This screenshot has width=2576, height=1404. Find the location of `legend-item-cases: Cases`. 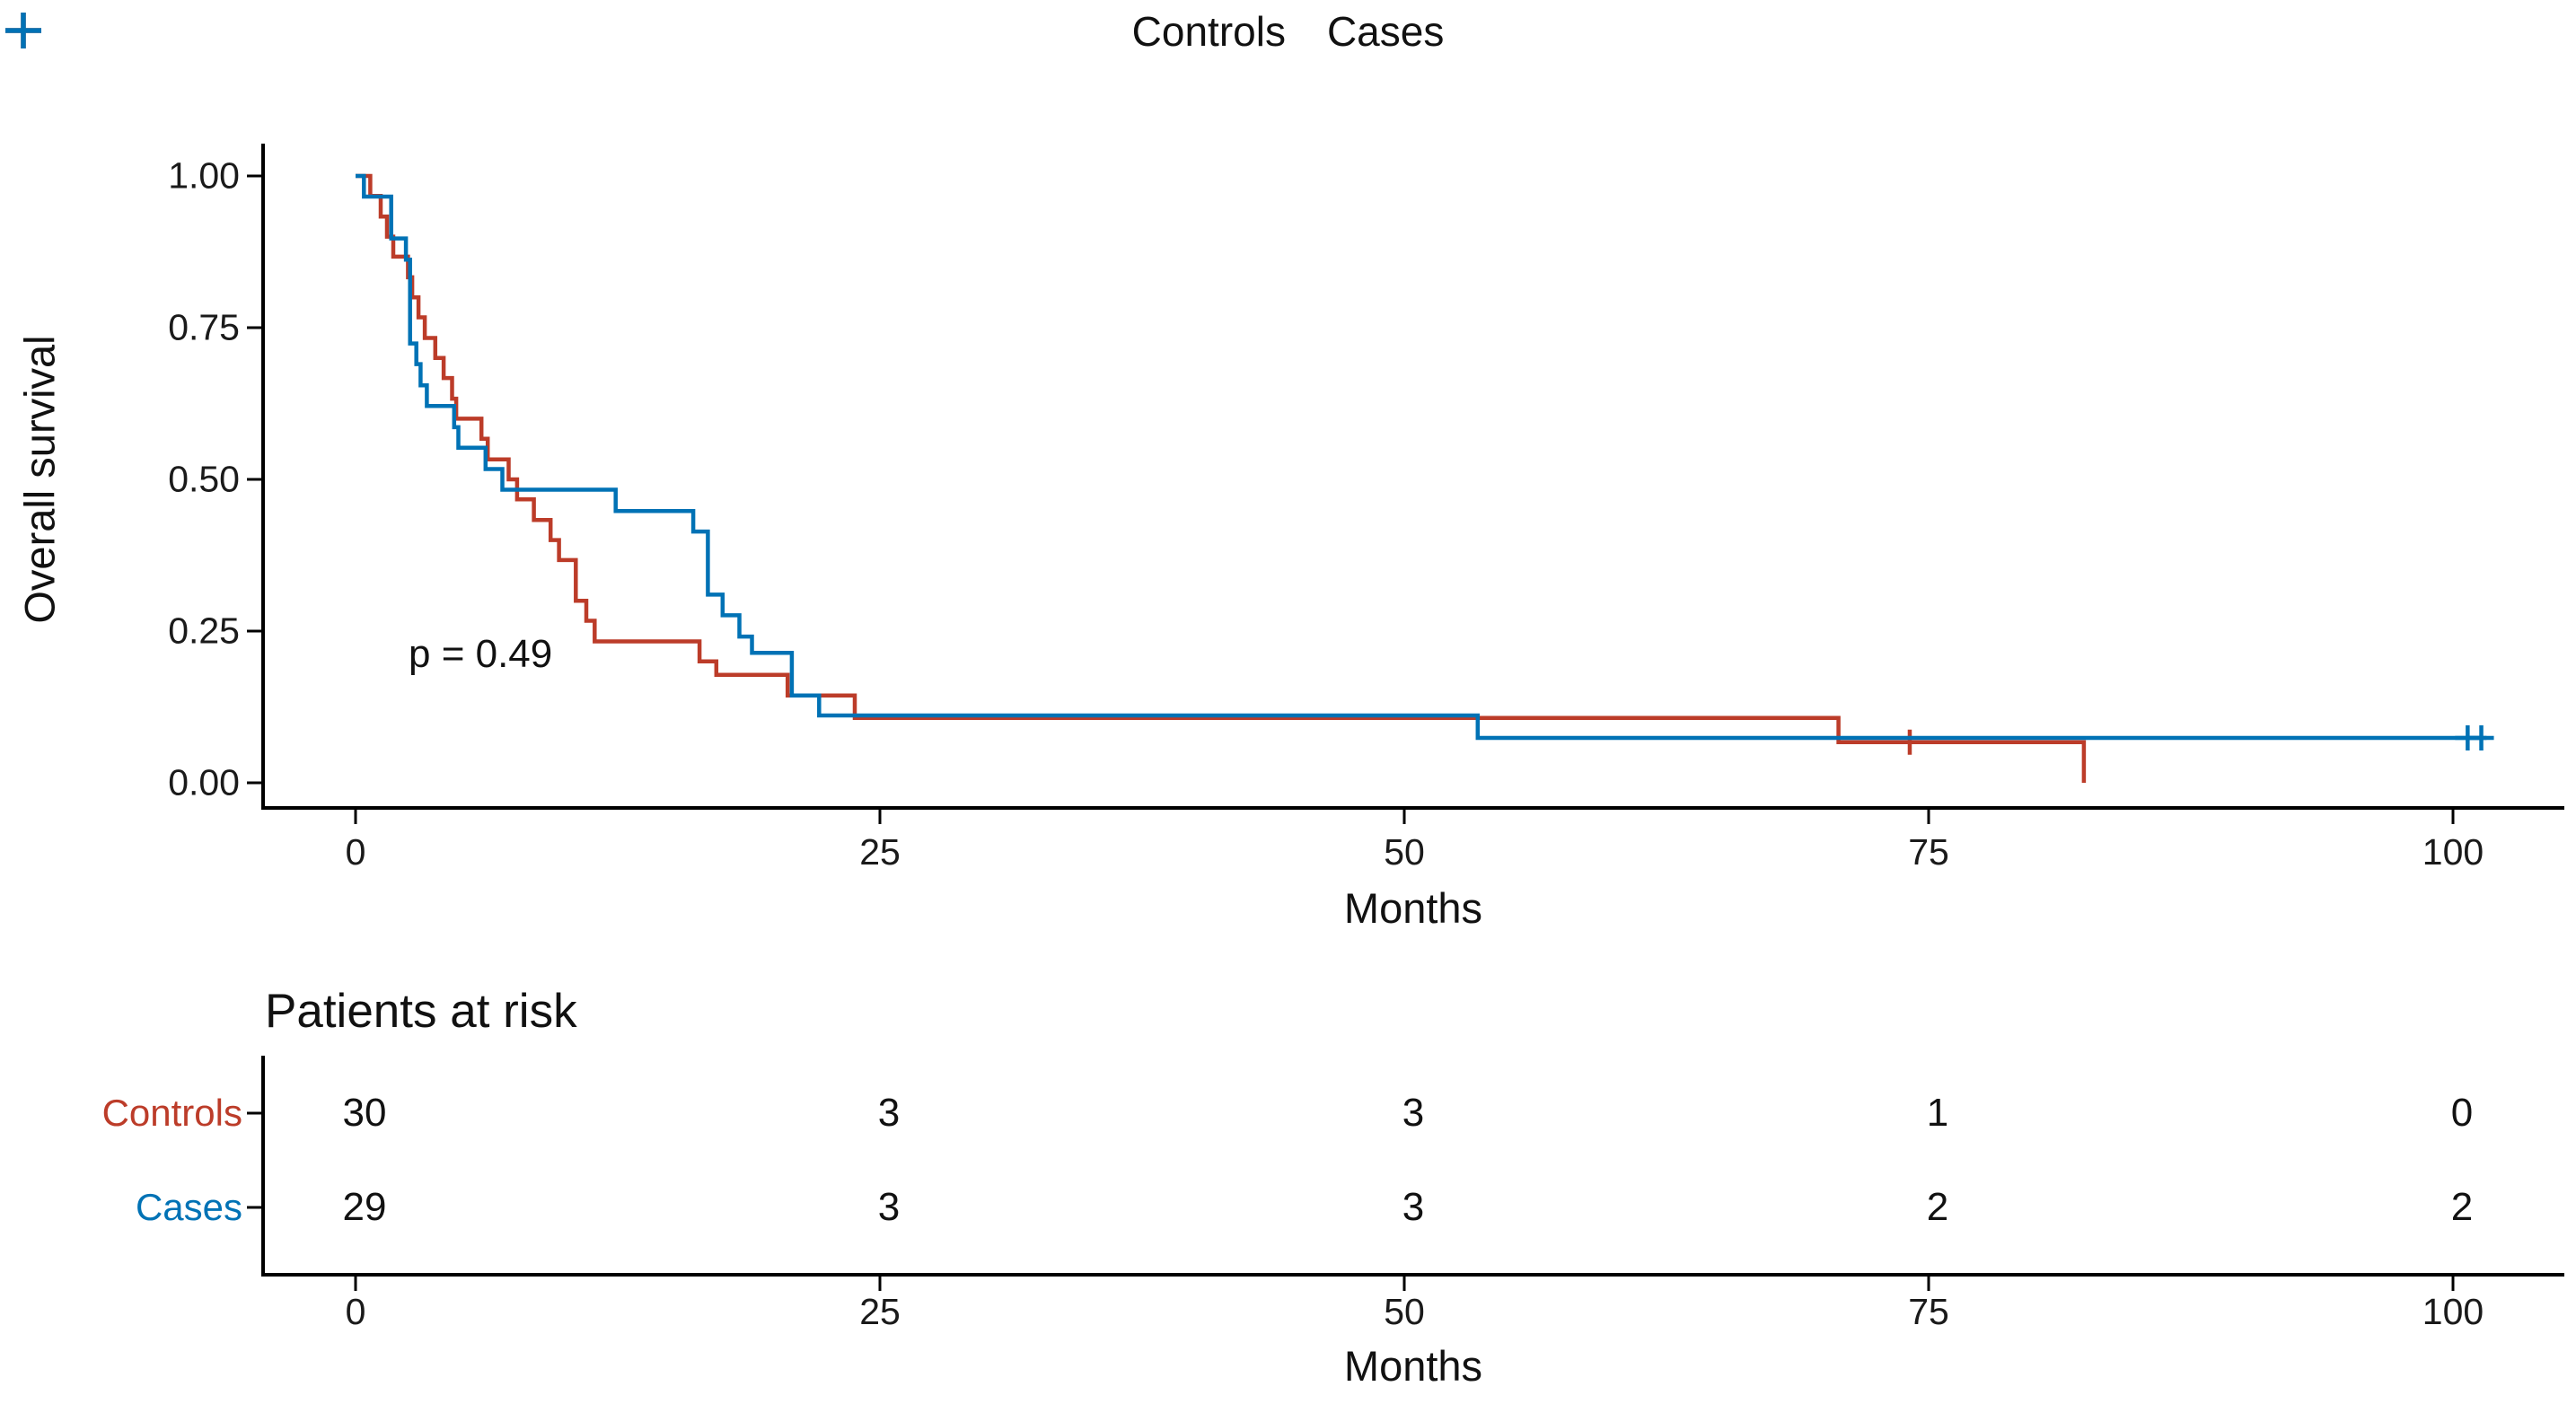

legend-item-cases: Cases is located at coordinates (725, 31).